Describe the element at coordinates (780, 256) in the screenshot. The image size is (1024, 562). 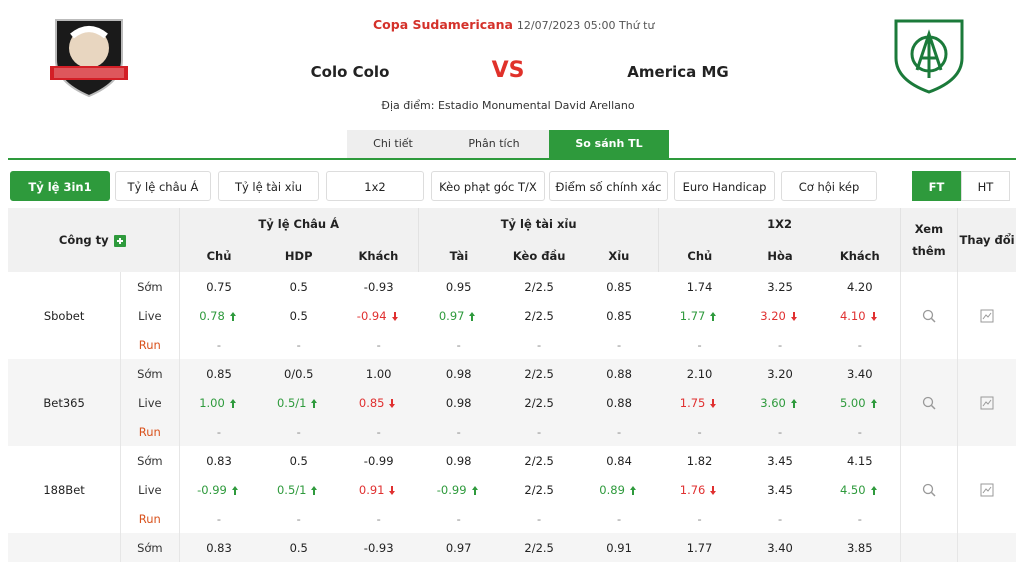
I see `column-header: Hòa` at that location.